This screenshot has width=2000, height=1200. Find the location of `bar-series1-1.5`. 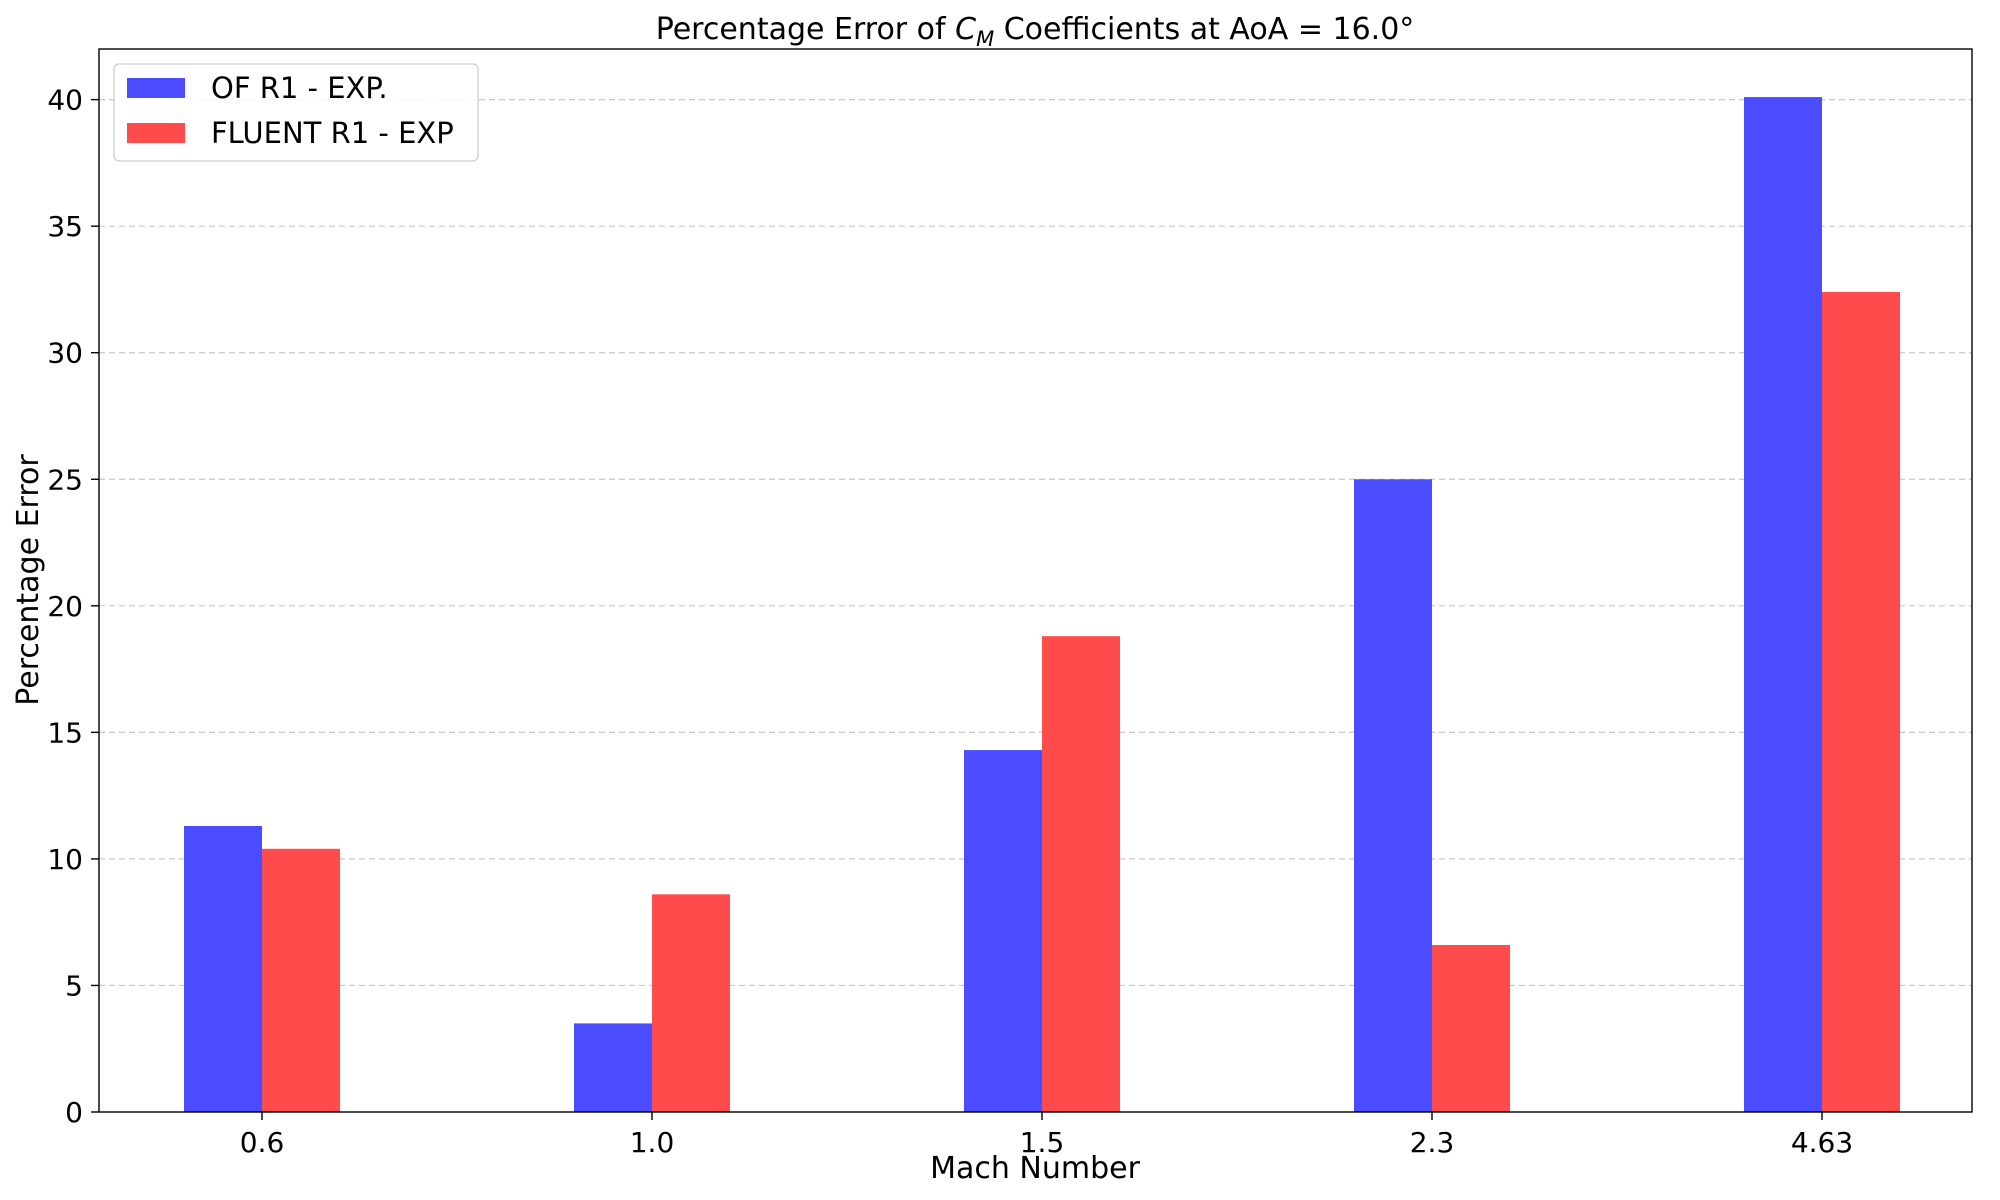

bar-series1-1.5 is located at coordinates (1081, 874).